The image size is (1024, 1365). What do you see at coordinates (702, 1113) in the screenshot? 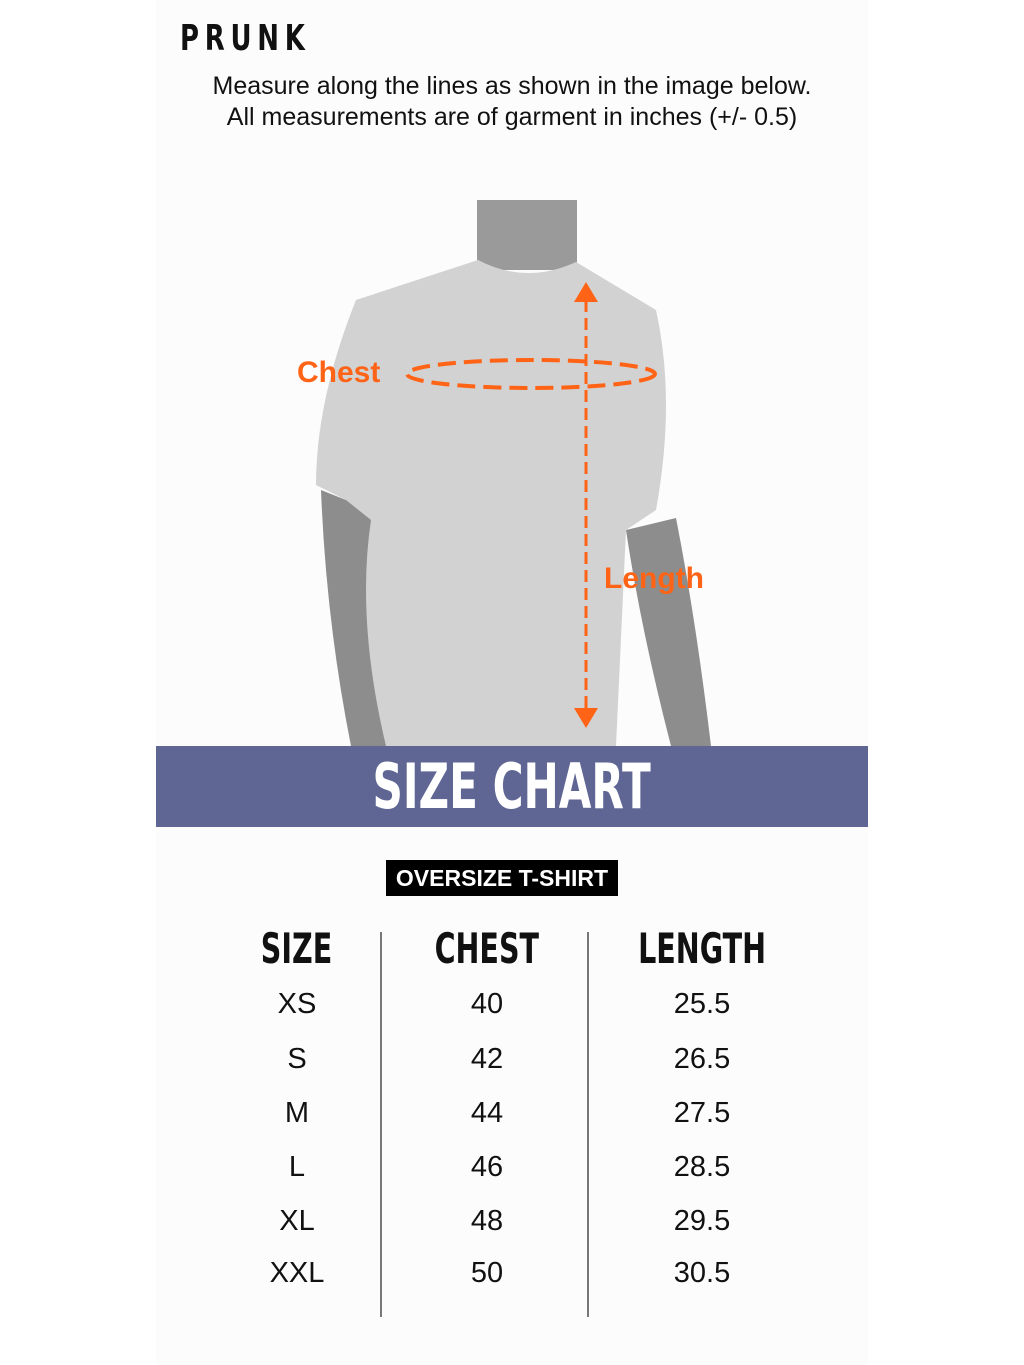
I see `table-cell: 27.5` at bounding box center [702, 1113].